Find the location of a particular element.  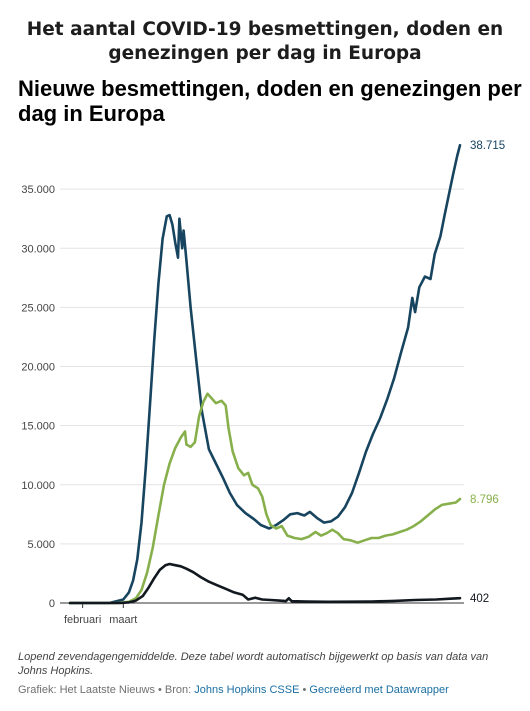

end-labels: 38.715 8.796 402 is located at coordinates (487, 372).